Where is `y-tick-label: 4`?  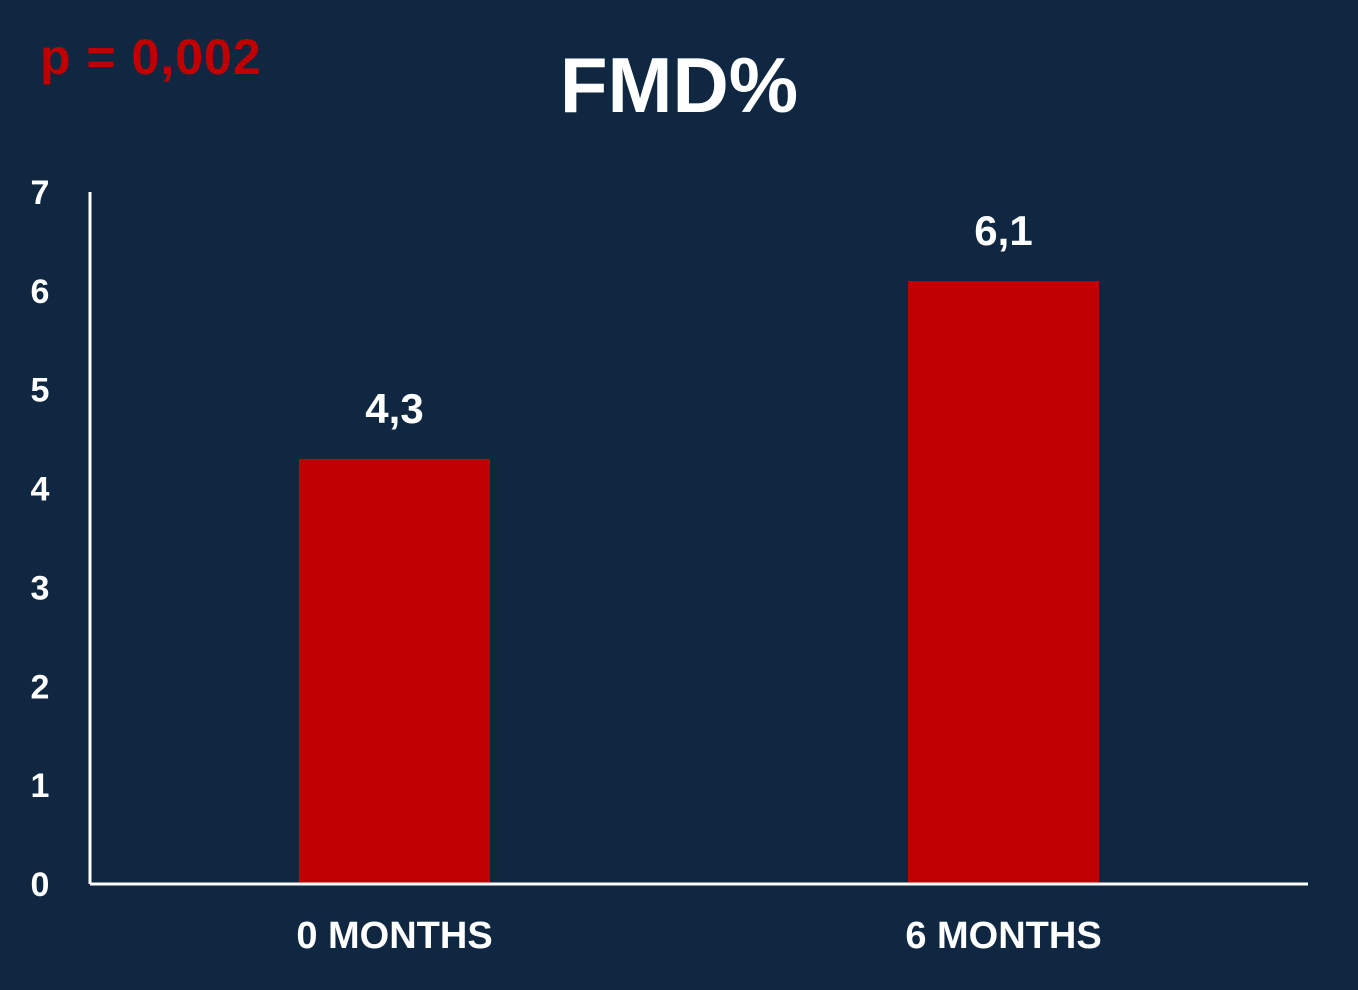 y-tick-label: 4 is located at coordinates (40, 490).